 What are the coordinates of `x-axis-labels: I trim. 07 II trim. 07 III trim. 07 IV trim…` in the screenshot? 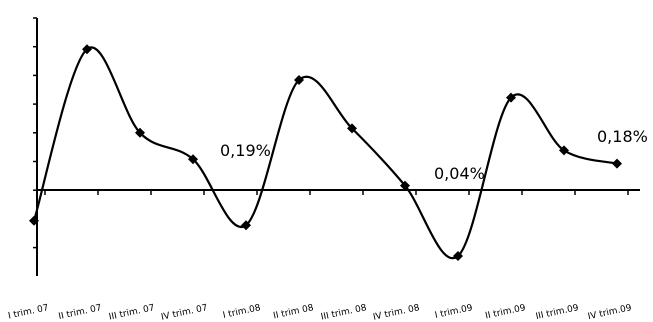 It's located at (320, 312).